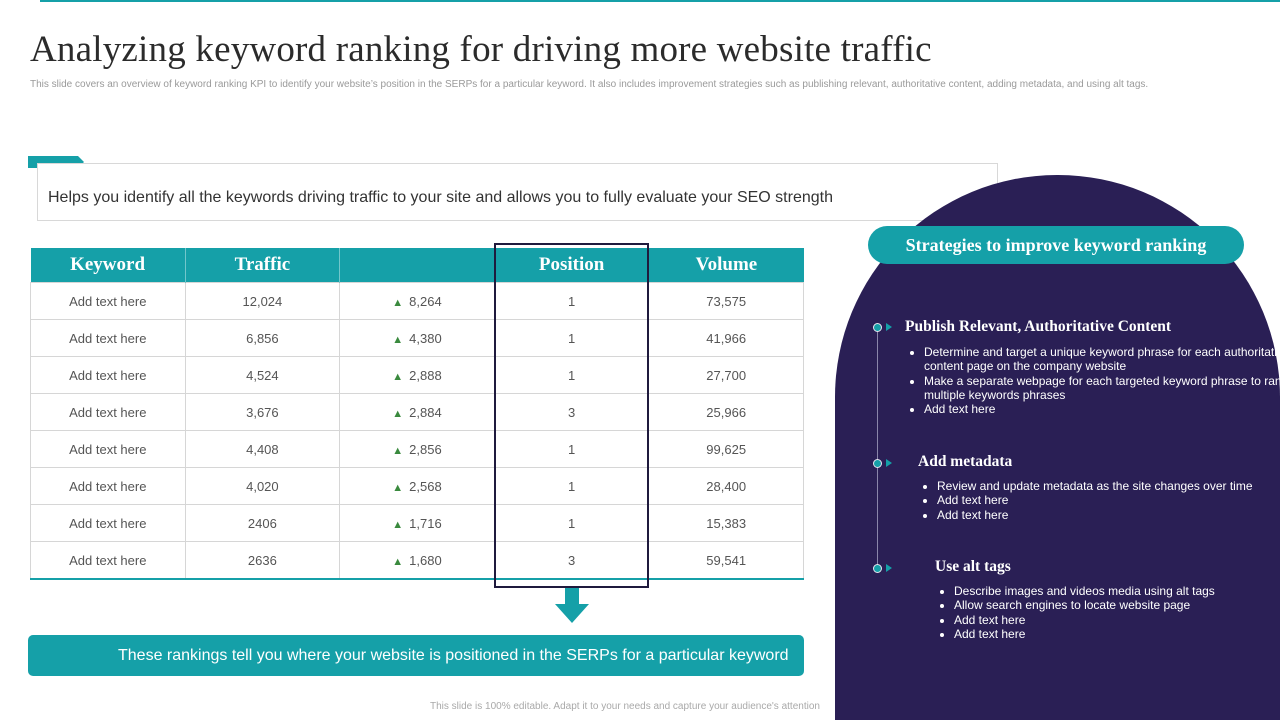 Image resolution: width=1280 pixels, height=720 pixels. I want to click on table-row: Add text here 2636 ▲ 1,680 3 59,541, so click(417, 560).